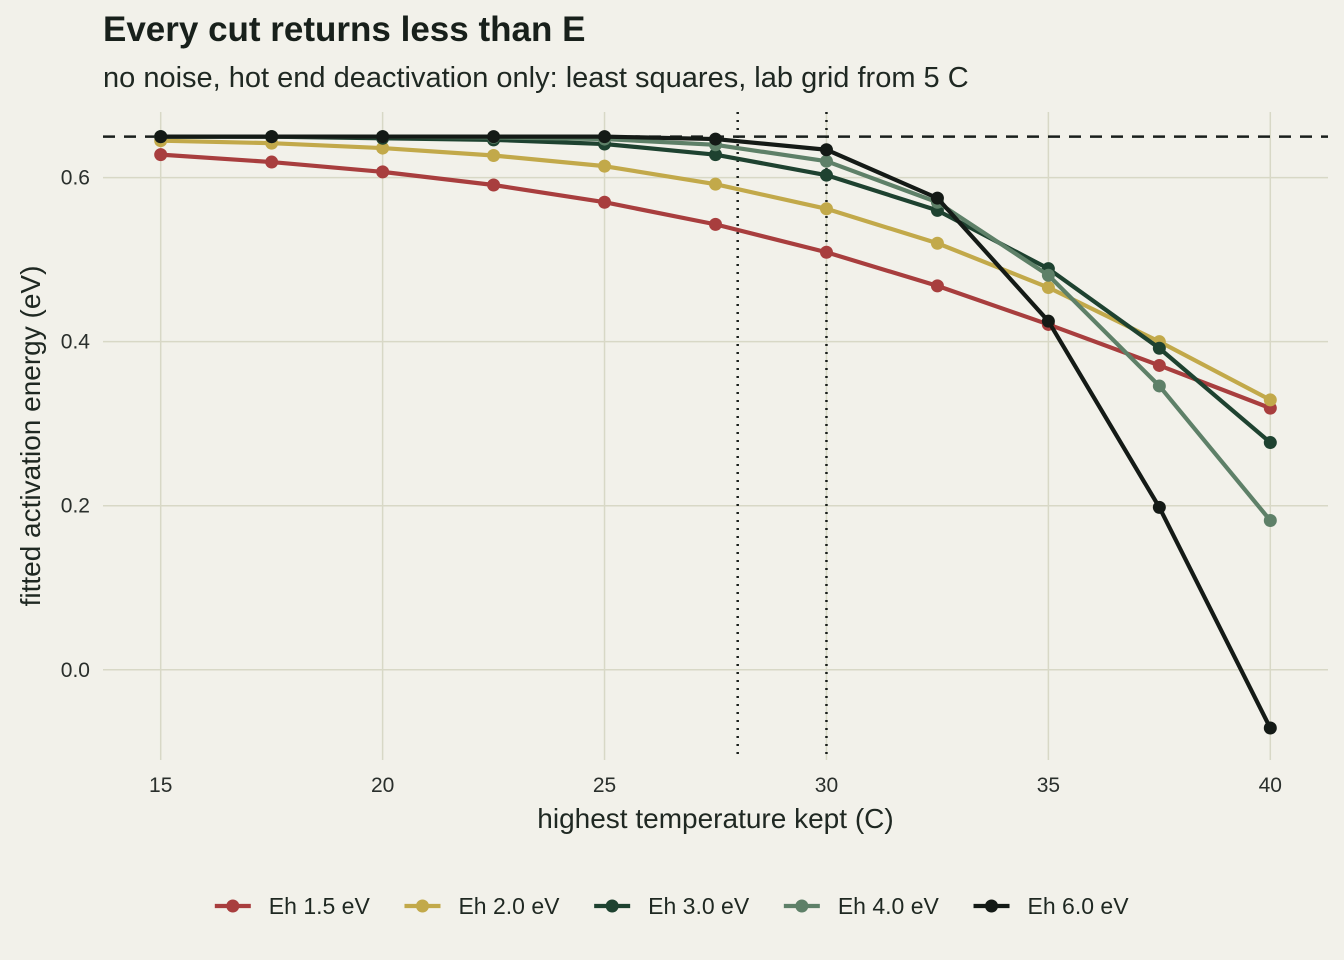 The image size is (1344, 960). What do you see at coordinates (320, 906) in the screenshot?
I see `legend-label: Eh 1.5 eV` at bounding box center [320, 906].